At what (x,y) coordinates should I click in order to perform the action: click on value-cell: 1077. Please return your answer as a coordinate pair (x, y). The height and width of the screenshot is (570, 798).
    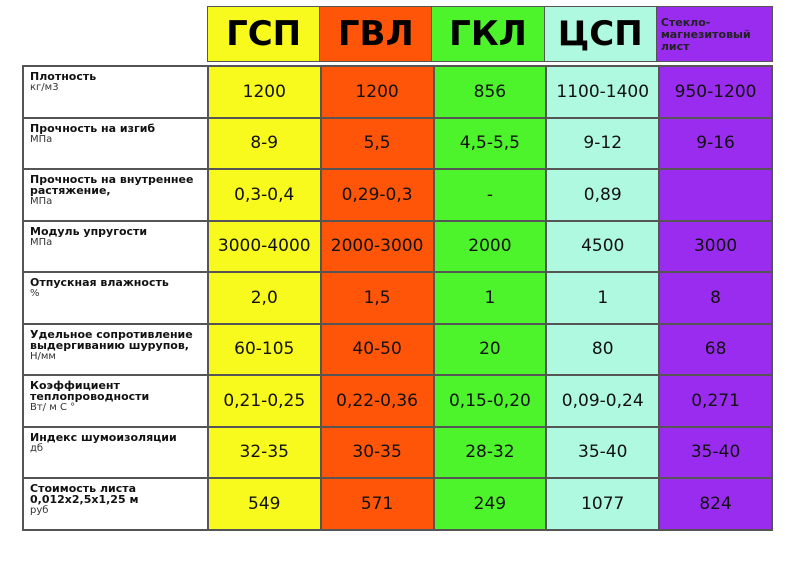
    Looking at the image, I should click on (603, 504).